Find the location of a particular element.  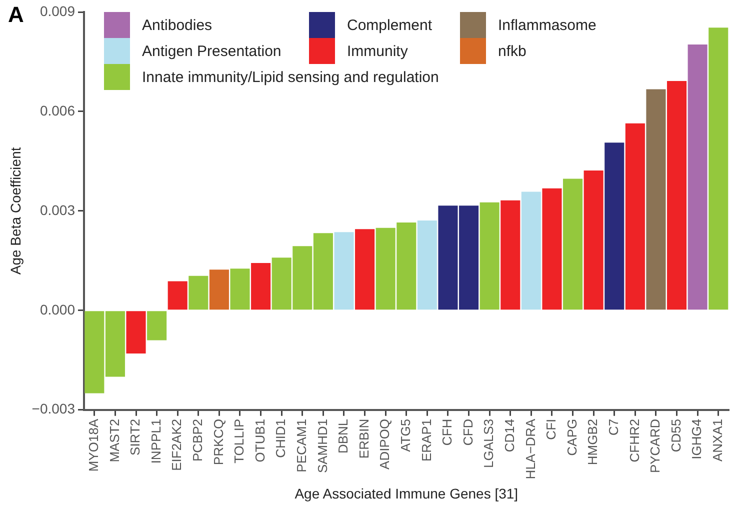

x-tick-label: ATG5 is located at coordinates (405, 435).